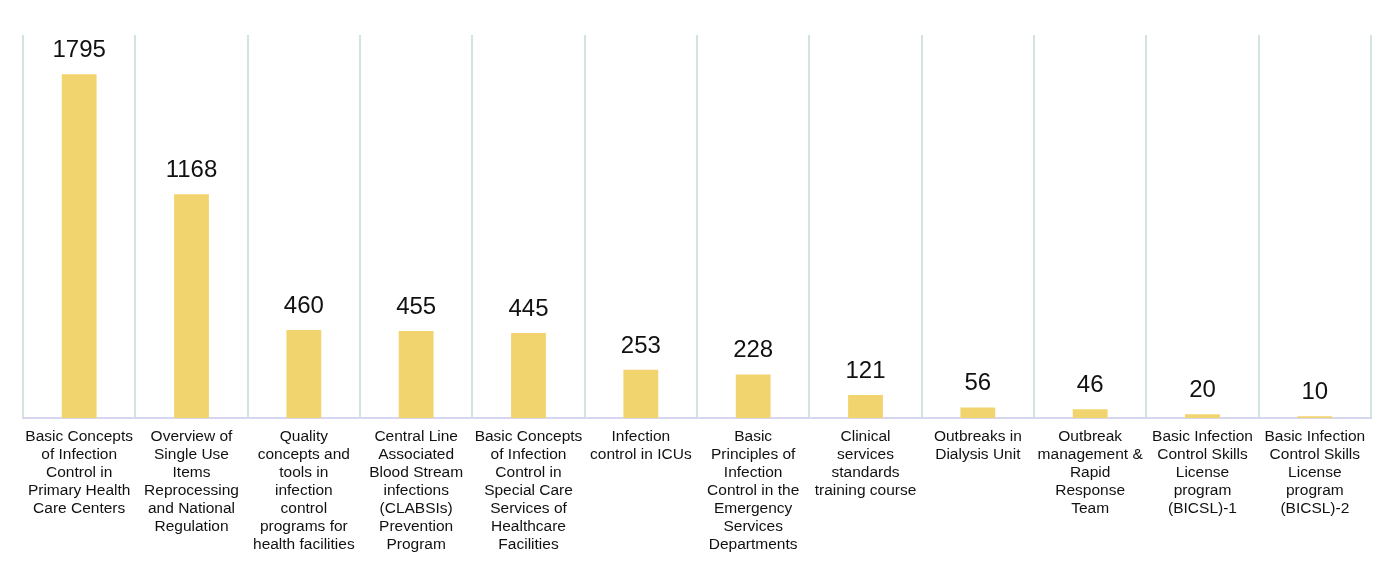 The height and width of the screenshot is (565, 1396). I want to click on x-tick-label: Basic Principles of Infection Control in the Emergency Services Departments, so click(753, 490).